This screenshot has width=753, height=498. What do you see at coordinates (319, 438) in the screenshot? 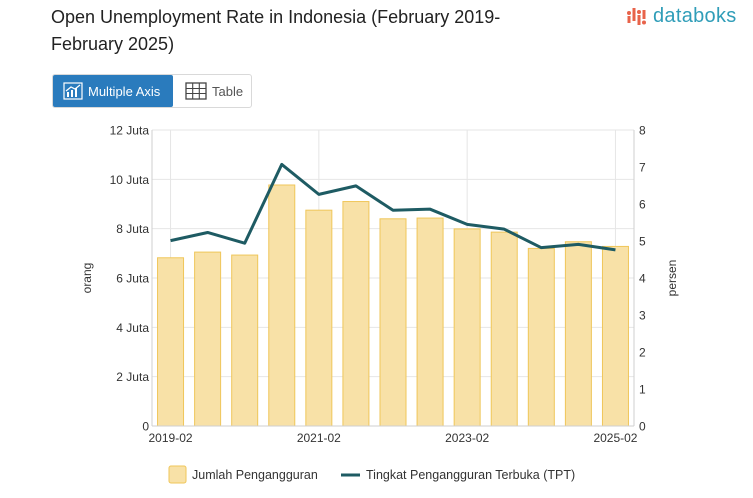
I see `x-tick-label: 2021-02` at bounding box center [319, 438].